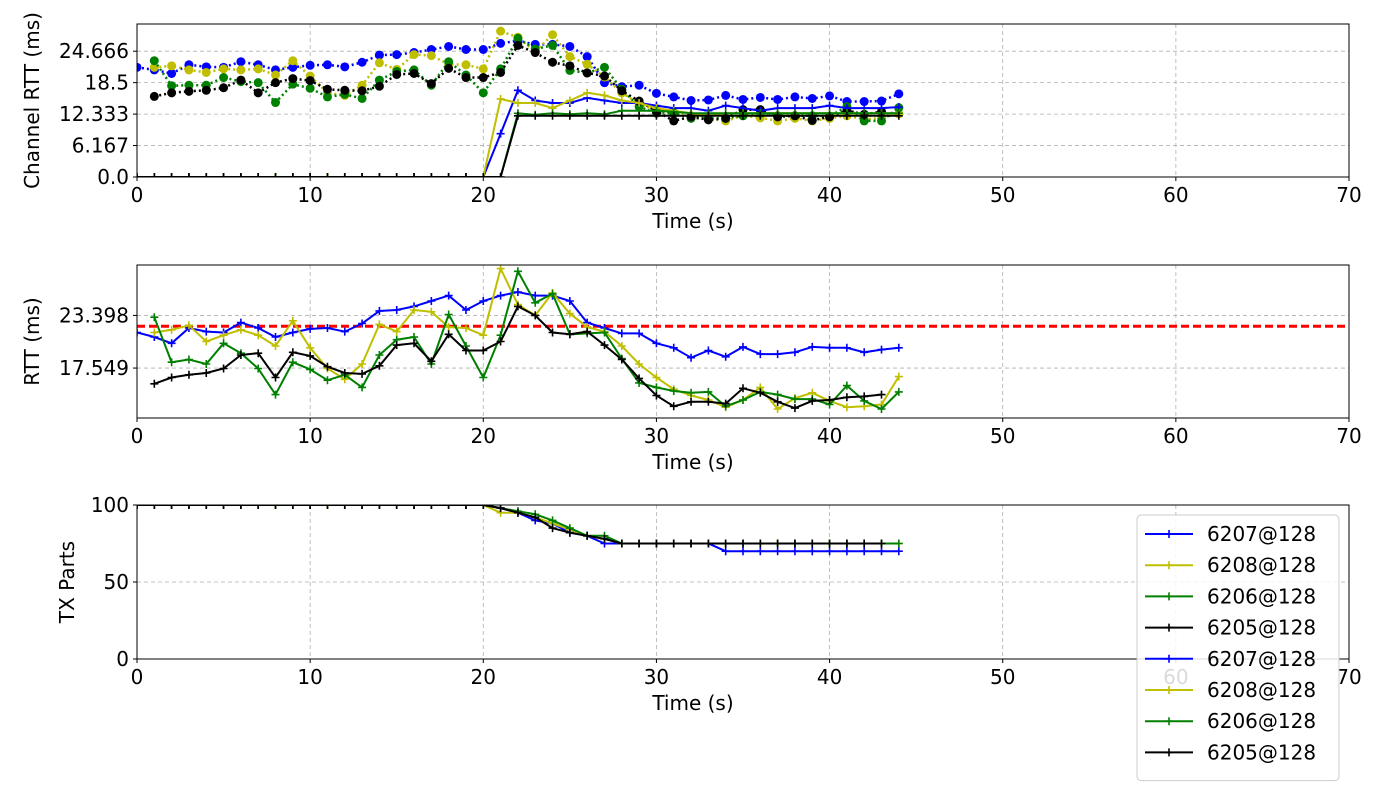 This screenshot has height=796, width=1387. I want to click on legend-item: 6205@128, so click(1230, 752).